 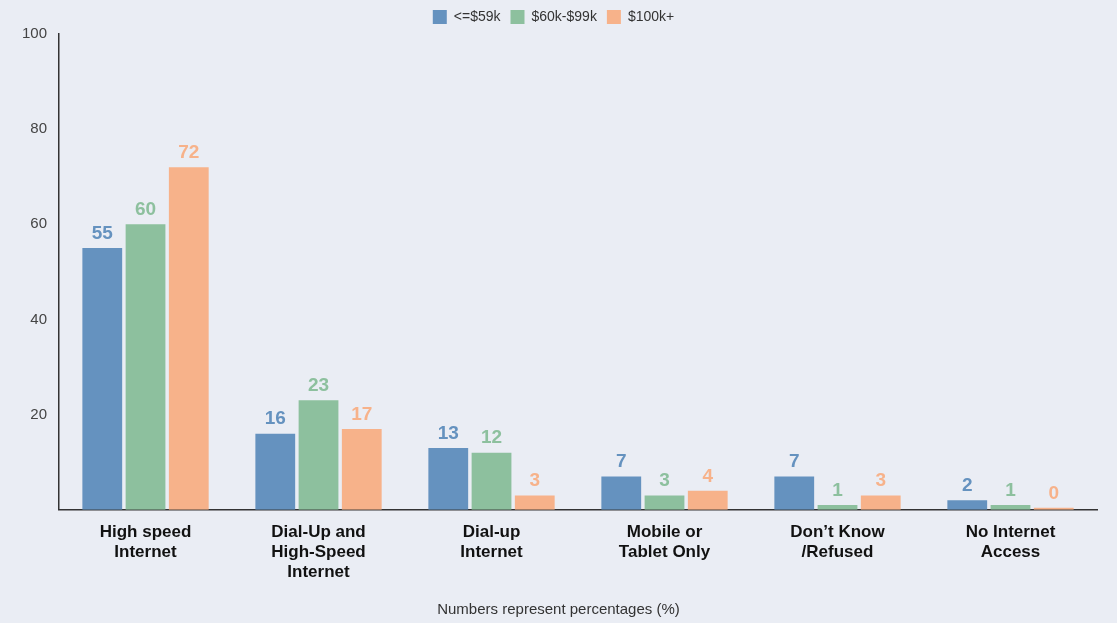 What do you see at coordinates (318, 385) in the screenshot?
I see `data-label: 23` at bounding box center [318, 385].